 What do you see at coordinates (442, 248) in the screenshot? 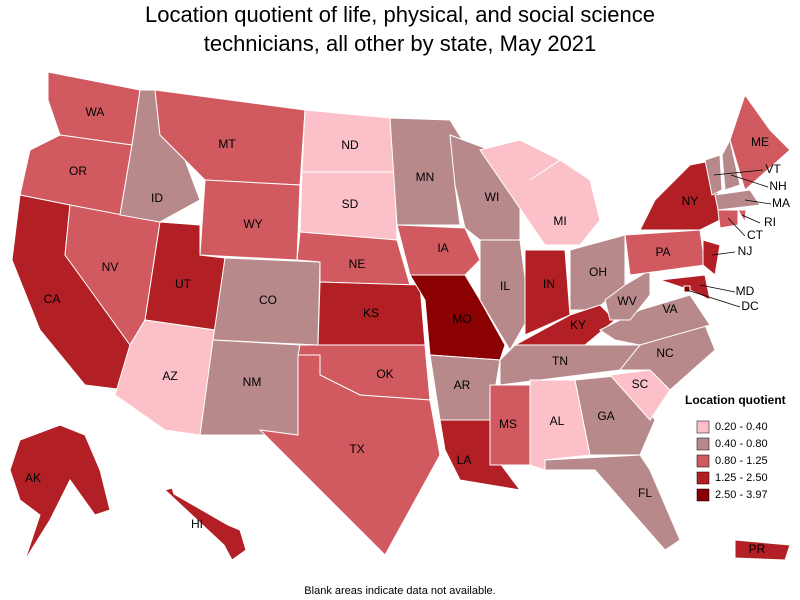
I see `state-label: IA` at bounding box center [442, 248].